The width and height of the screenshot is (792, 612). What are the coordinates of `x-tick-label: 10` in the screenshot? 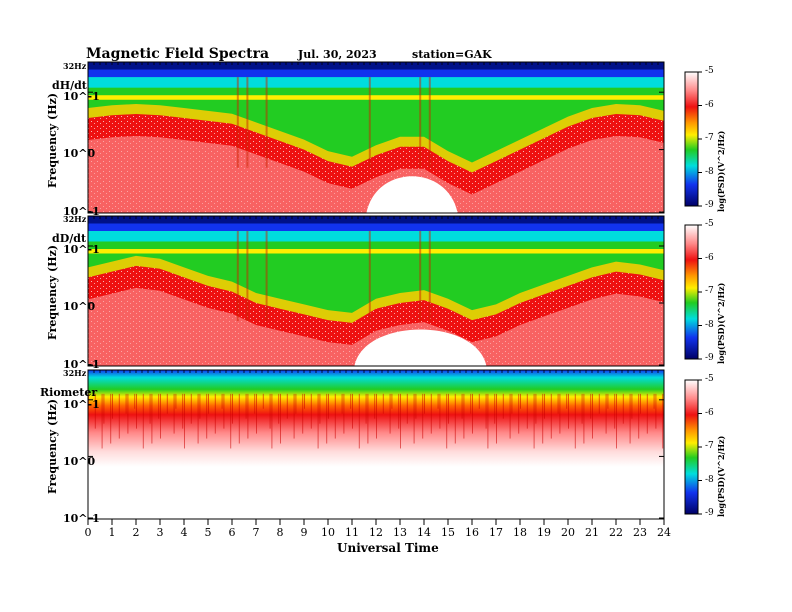 It's located at (328, 532).